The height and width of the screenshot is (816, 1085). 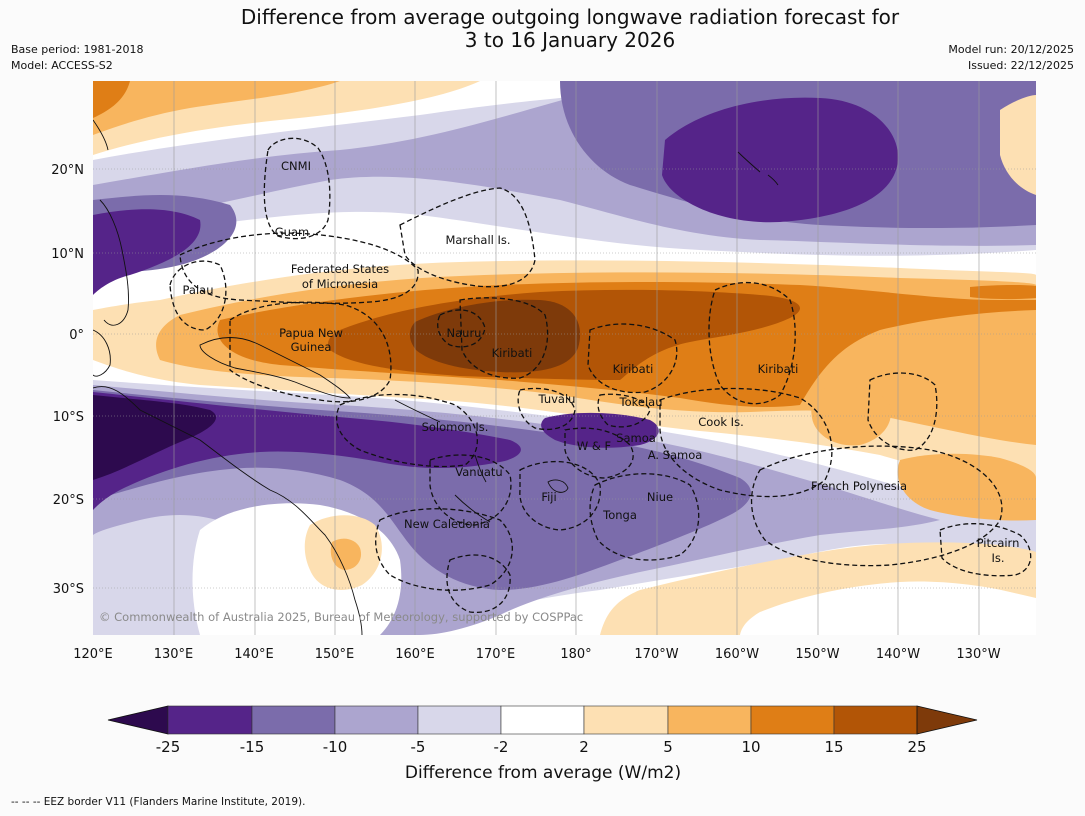 What do you see at coordinates (619, 515) in the screenshot?
I see `label-tonga: Tonga` at bounding box center [619, 515].